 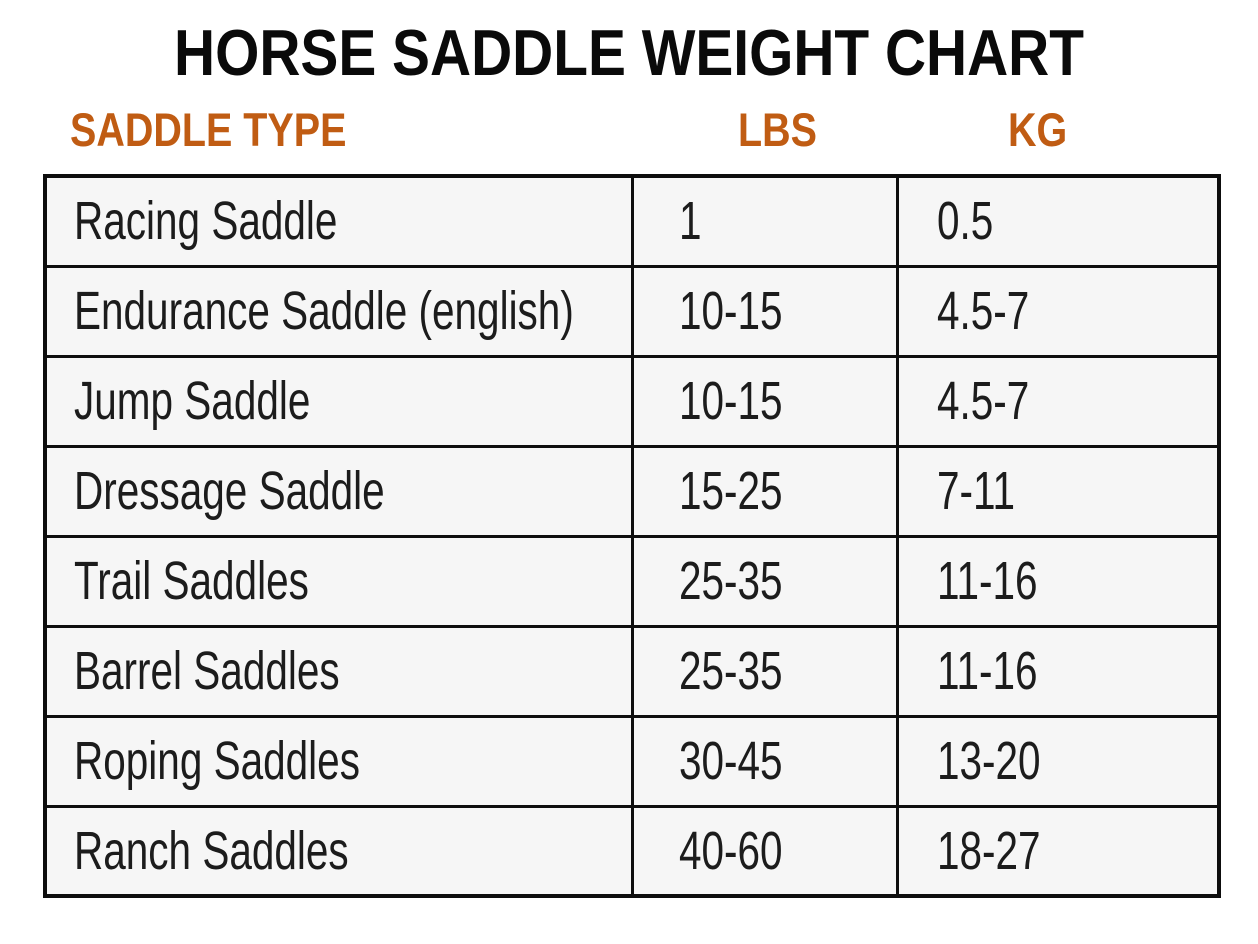 What do you see at coordinates (1058, 761) in the screenshot?
I see `kg-cell: 13-20` at bounding box center [1058, 761].